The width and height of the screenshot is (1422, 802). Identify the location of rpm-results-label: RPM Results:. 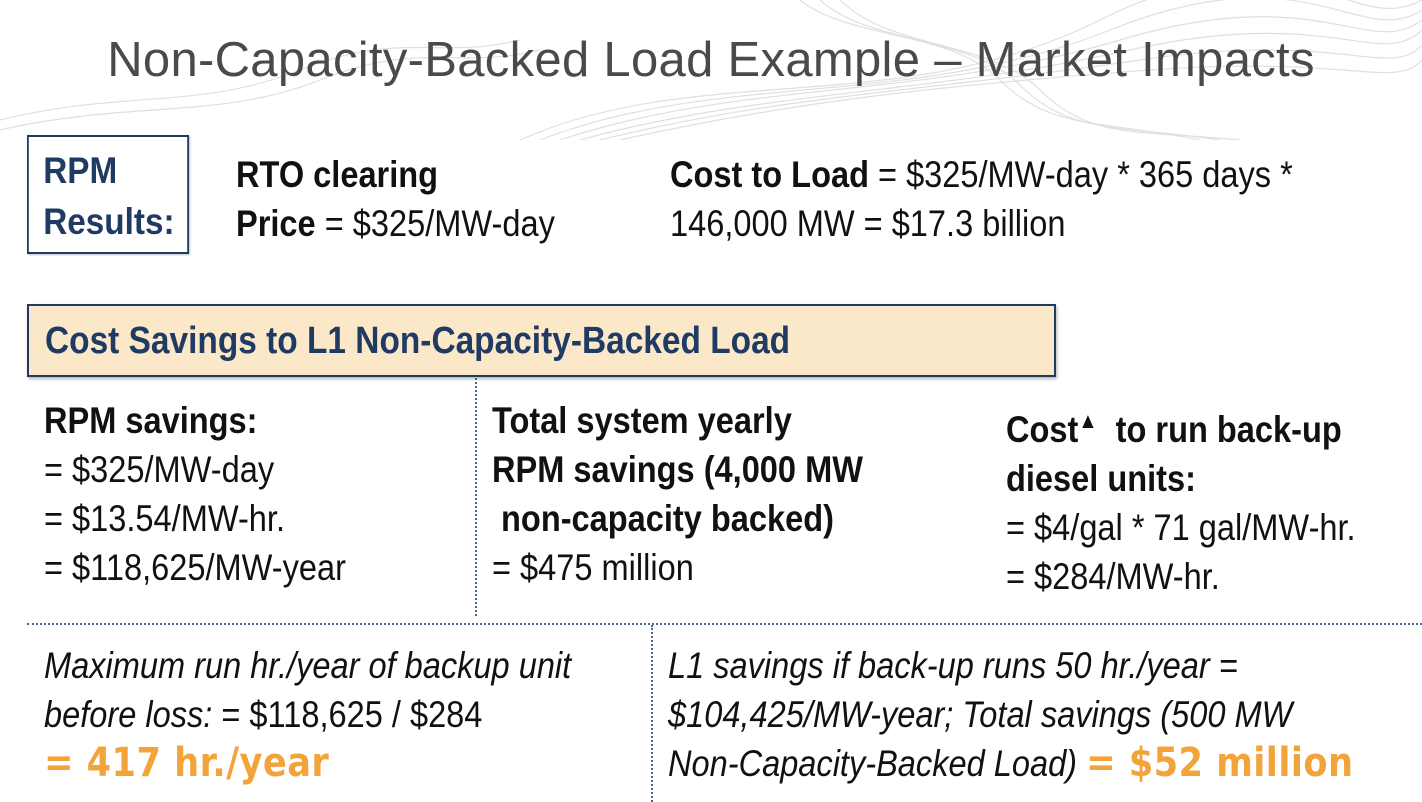
(108, 194).